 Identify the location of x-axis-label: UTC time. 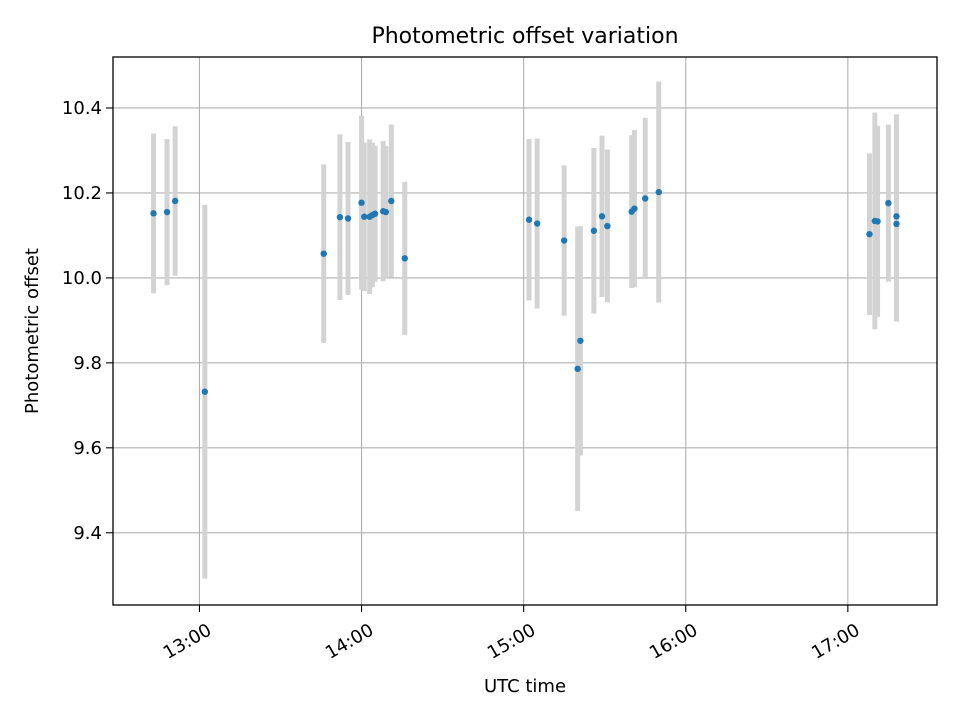
(525, 686).